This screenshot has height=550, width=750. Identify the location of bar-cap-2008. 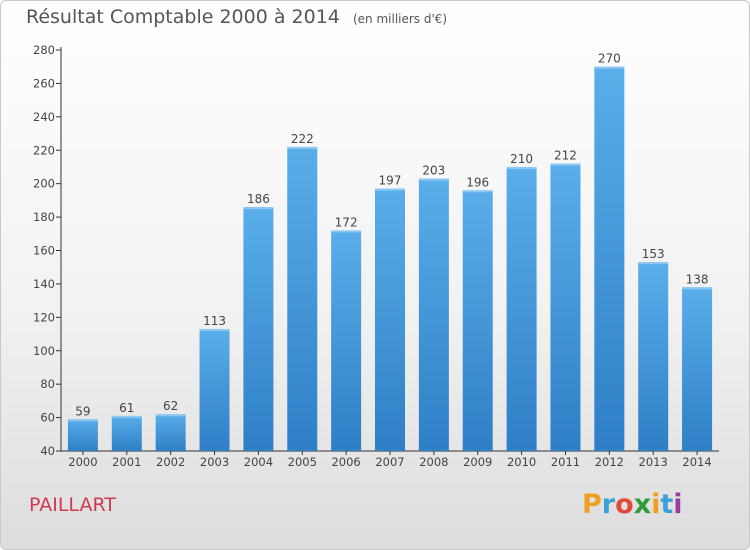
(433, 179).